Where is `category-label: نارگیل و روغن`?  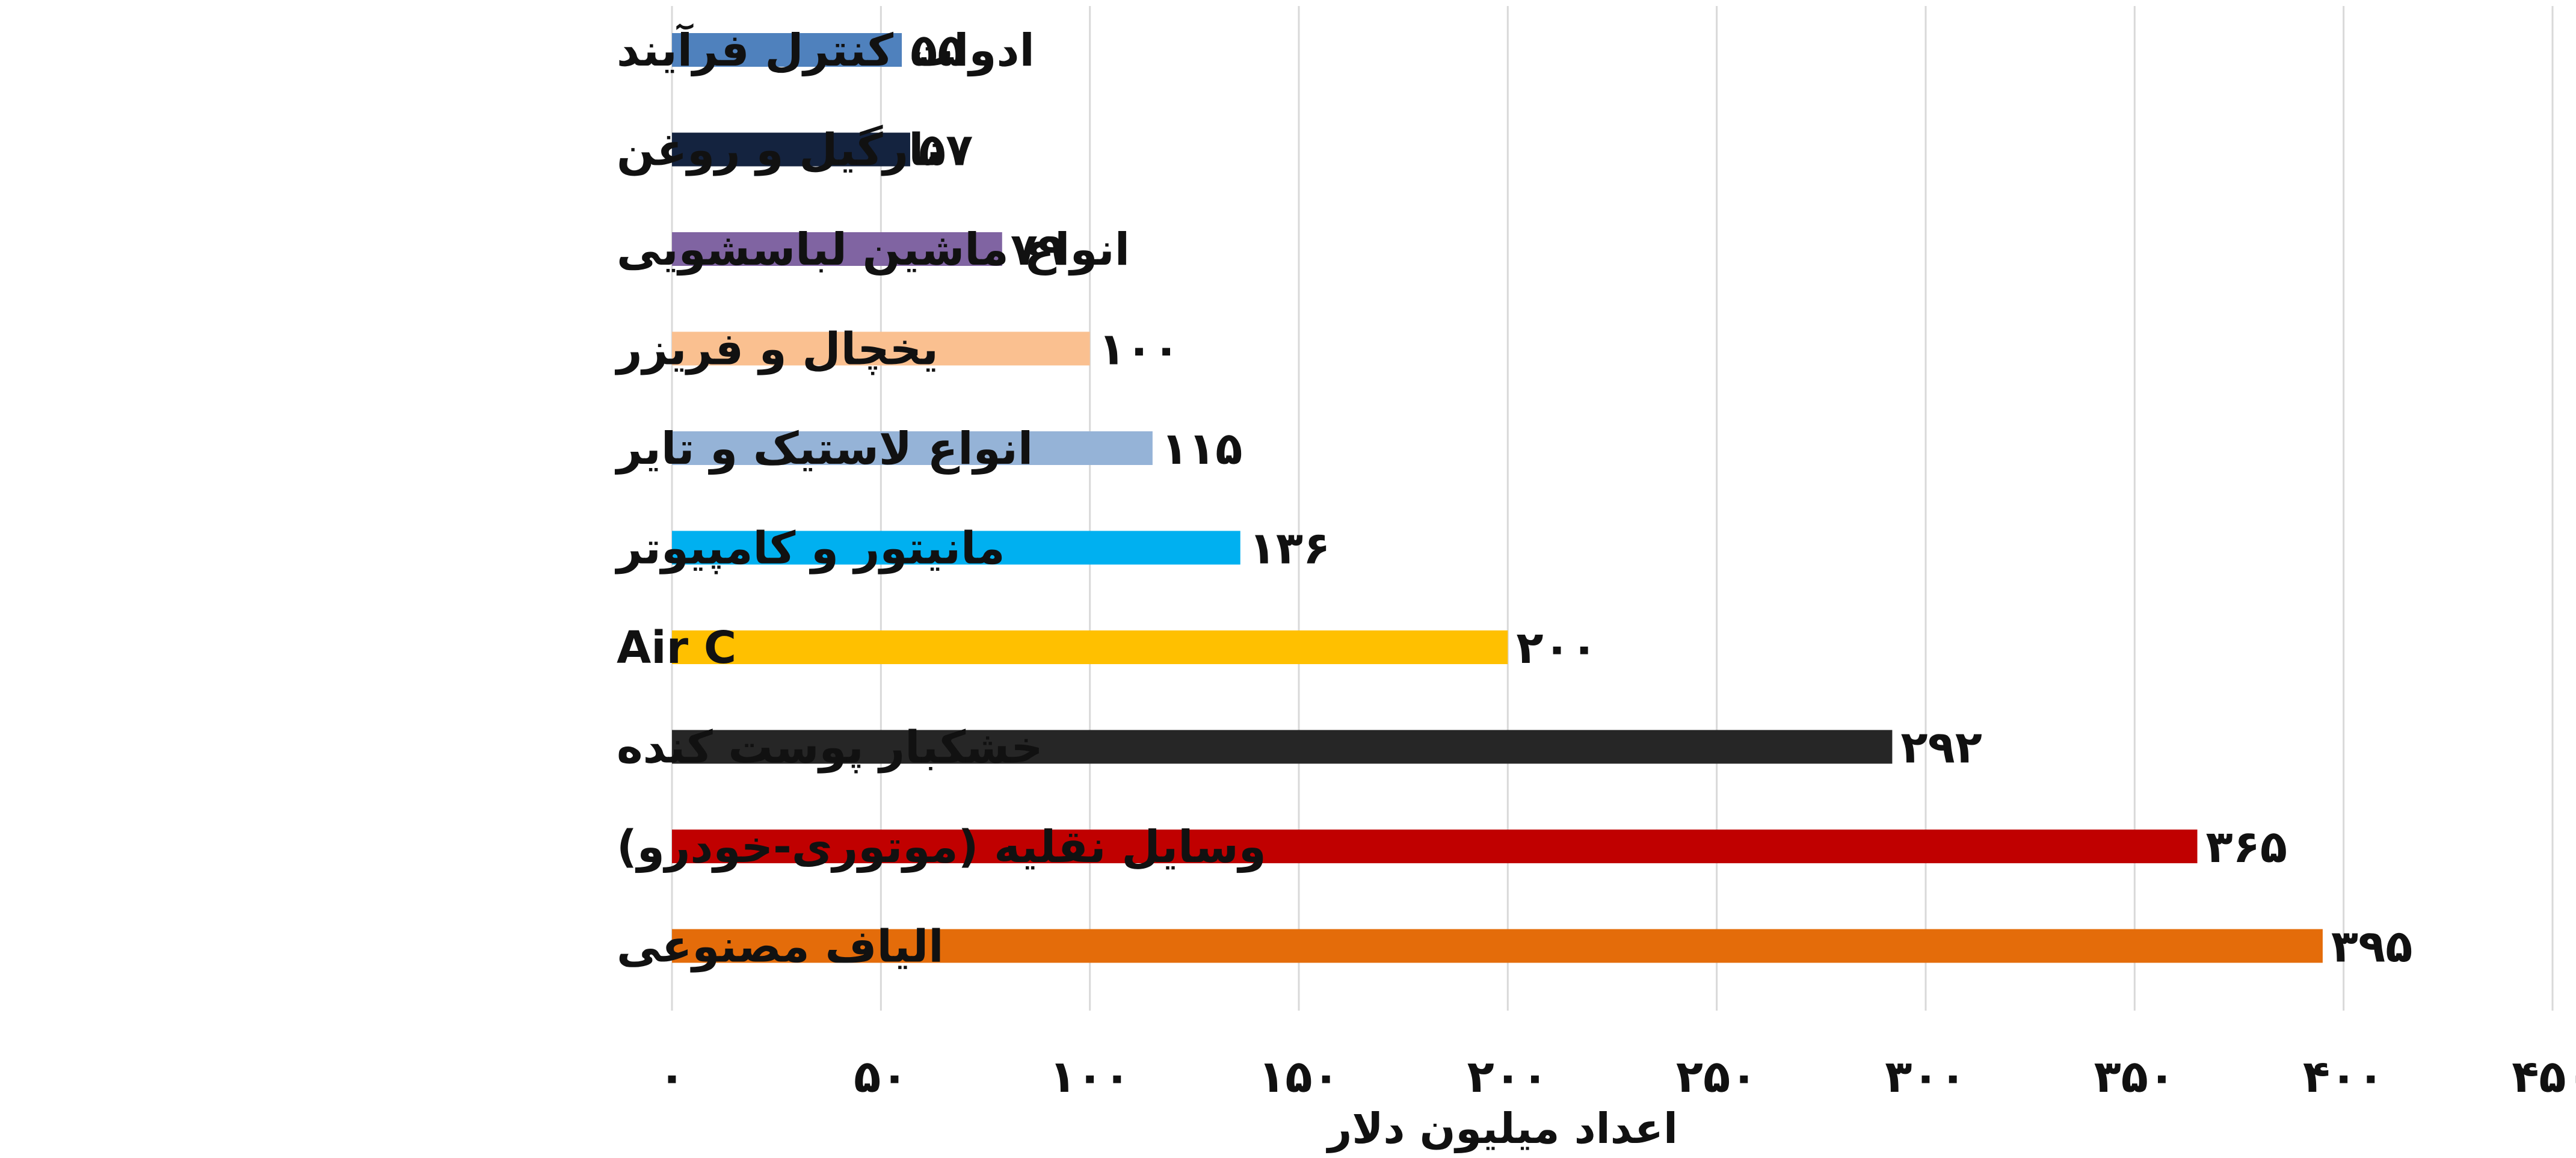 category-label: نارگیل و روغن is located at coordinates (779, 151).